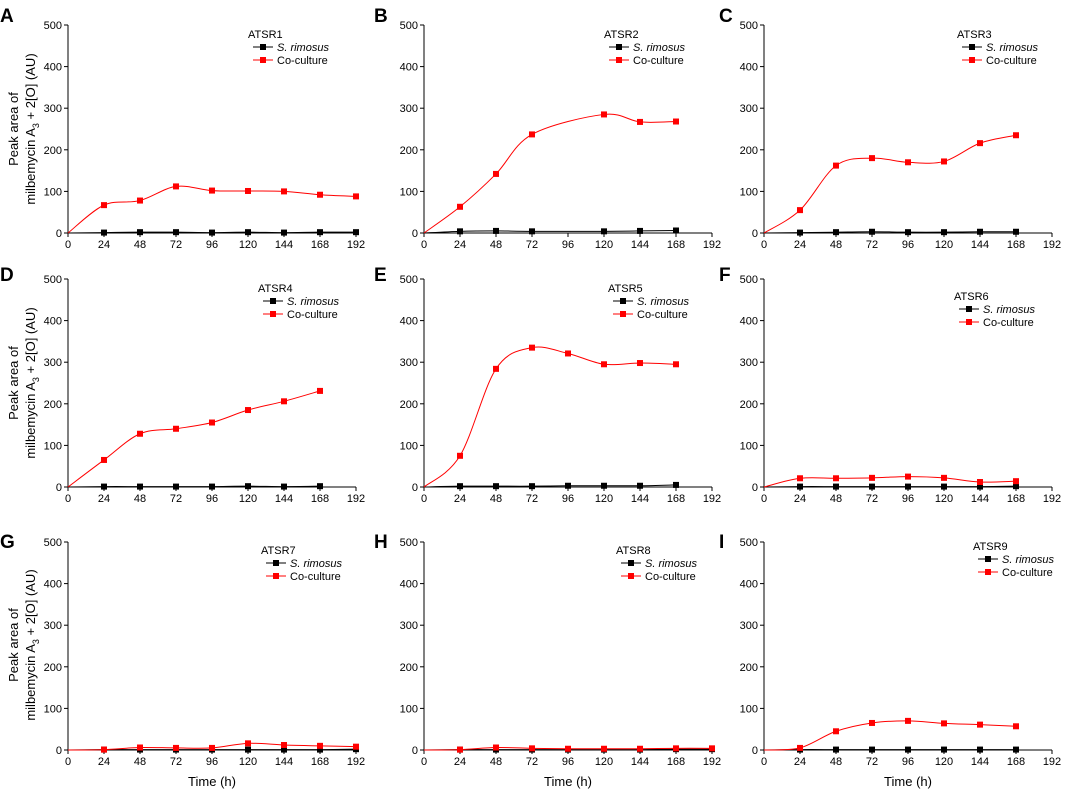 This screenshot has width=1065, height=791. I want to click on panel-letter-f: F, so click(725, 275).